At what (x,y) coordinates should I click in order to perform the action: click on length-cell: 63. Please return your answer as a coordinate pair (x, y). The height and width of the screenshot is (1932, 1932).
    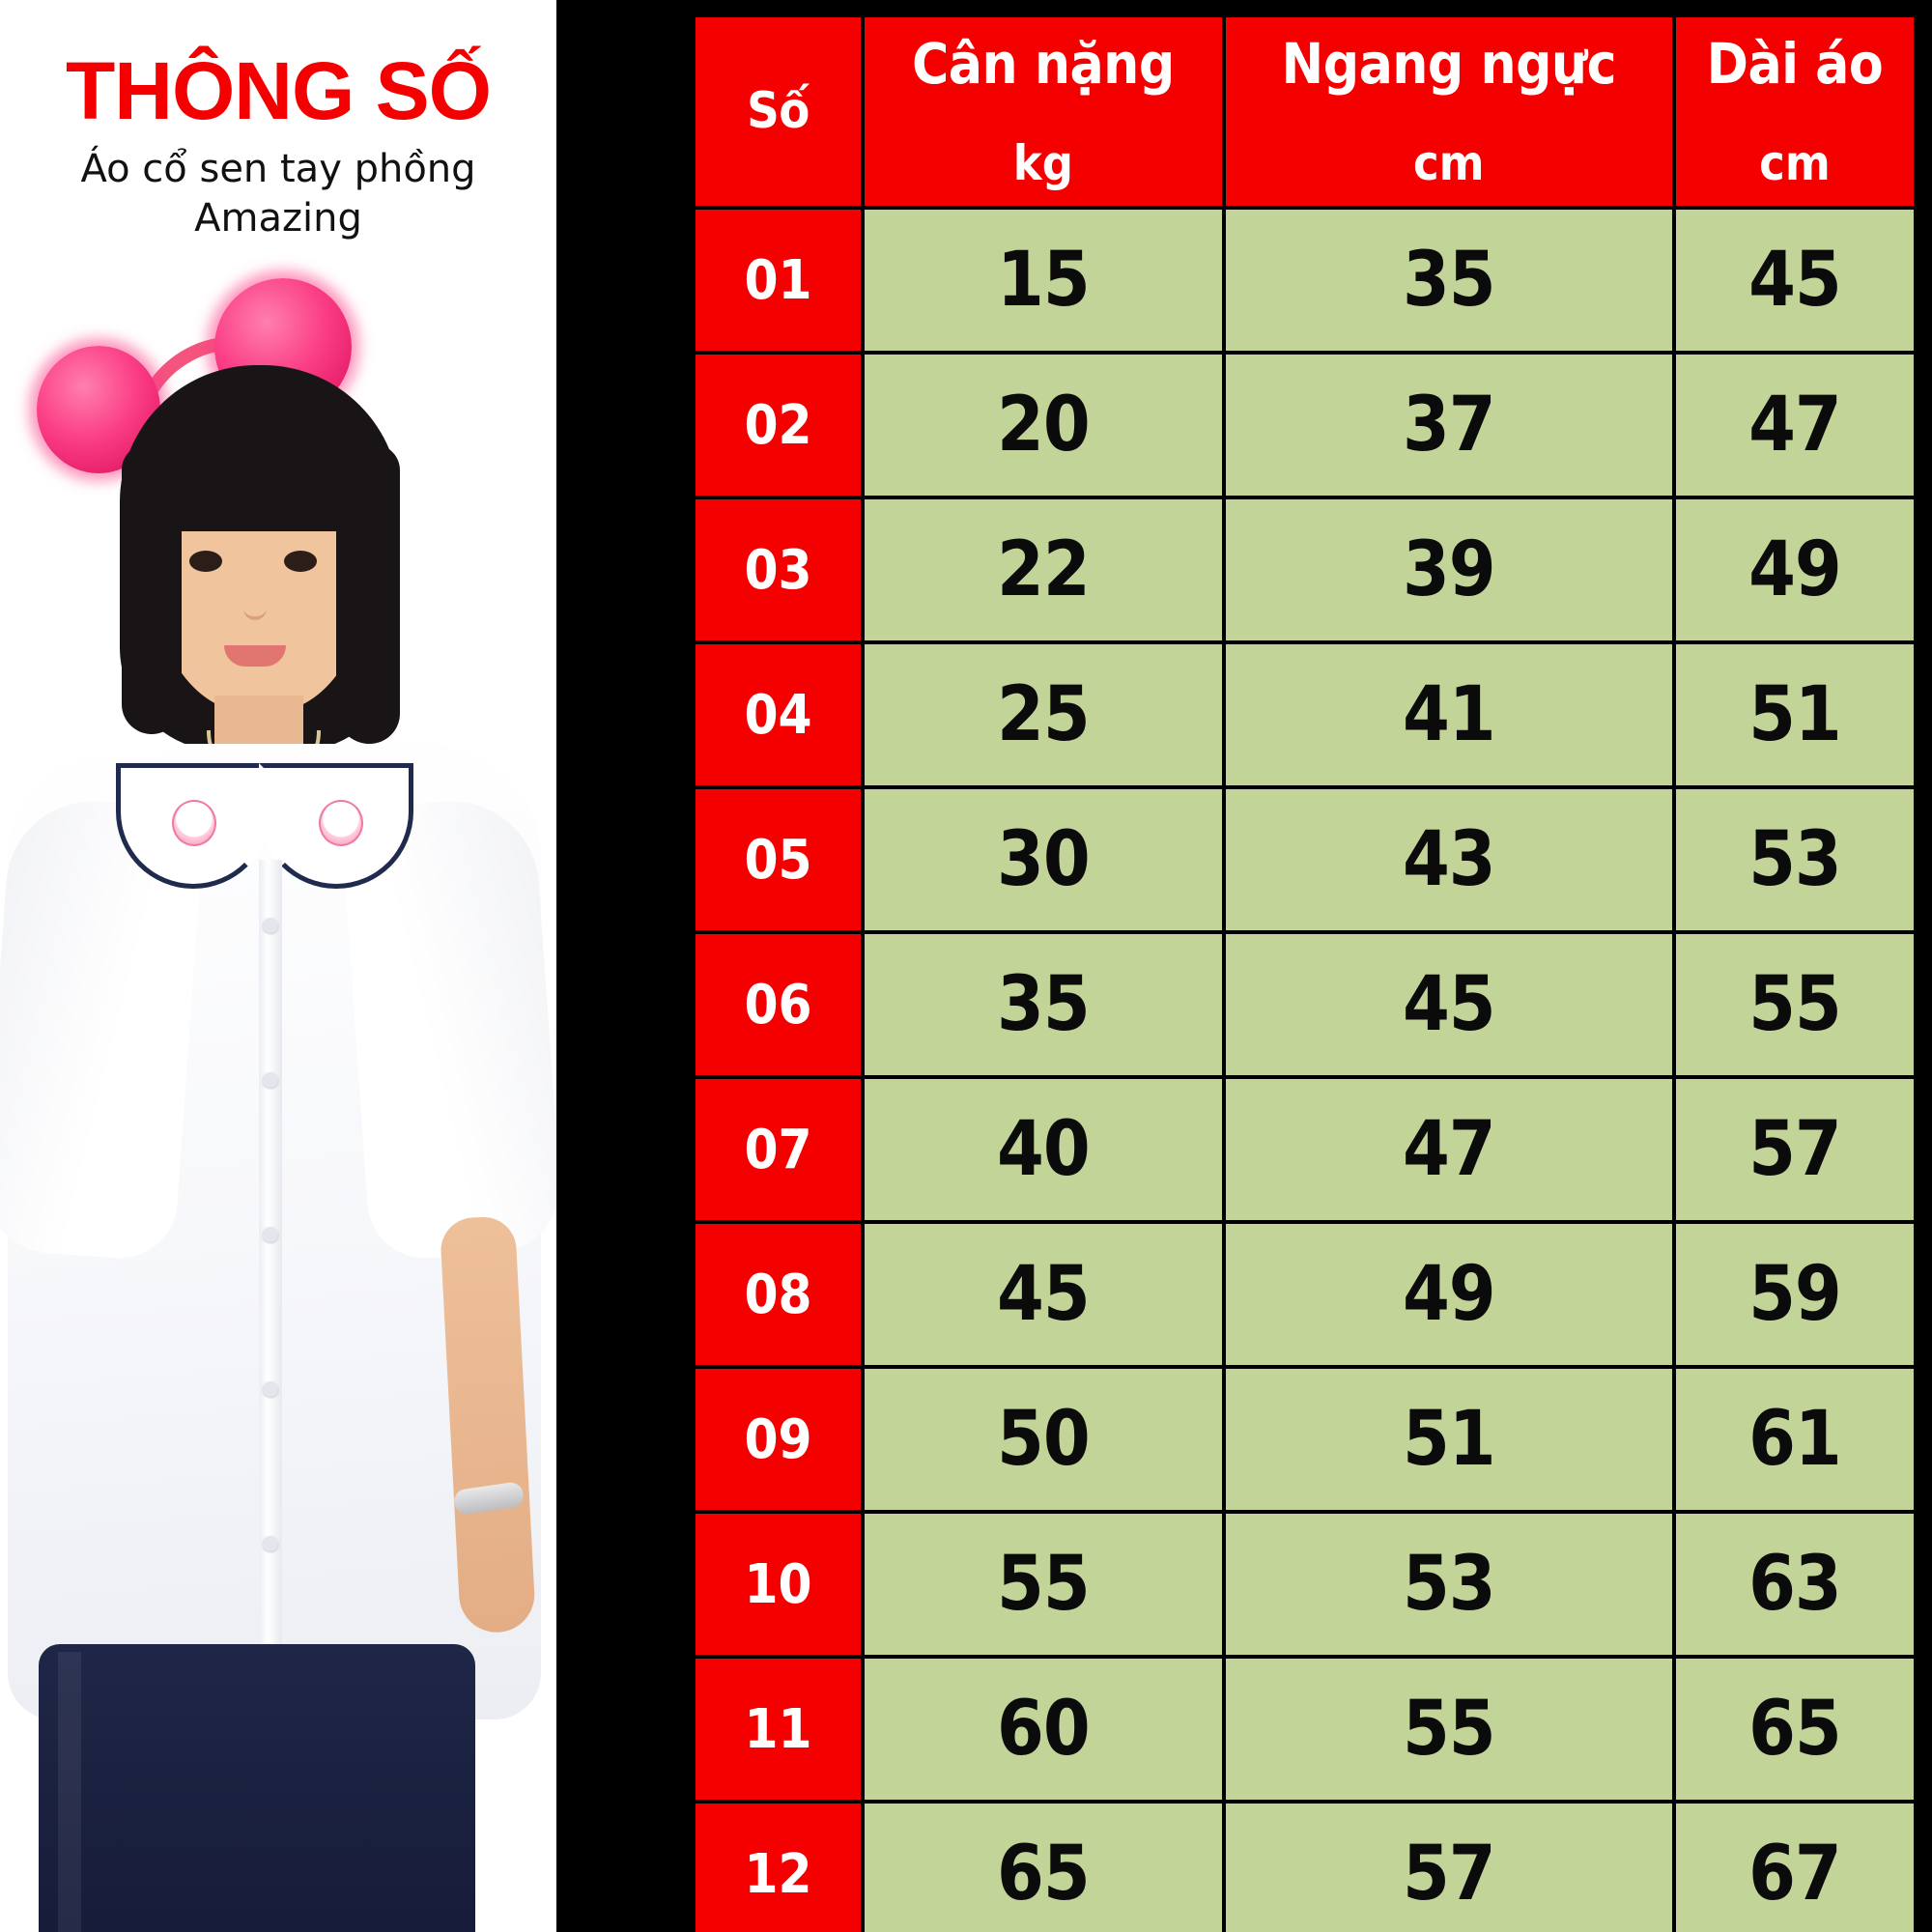
    Looking at the image, I should click on (1794, 1584).